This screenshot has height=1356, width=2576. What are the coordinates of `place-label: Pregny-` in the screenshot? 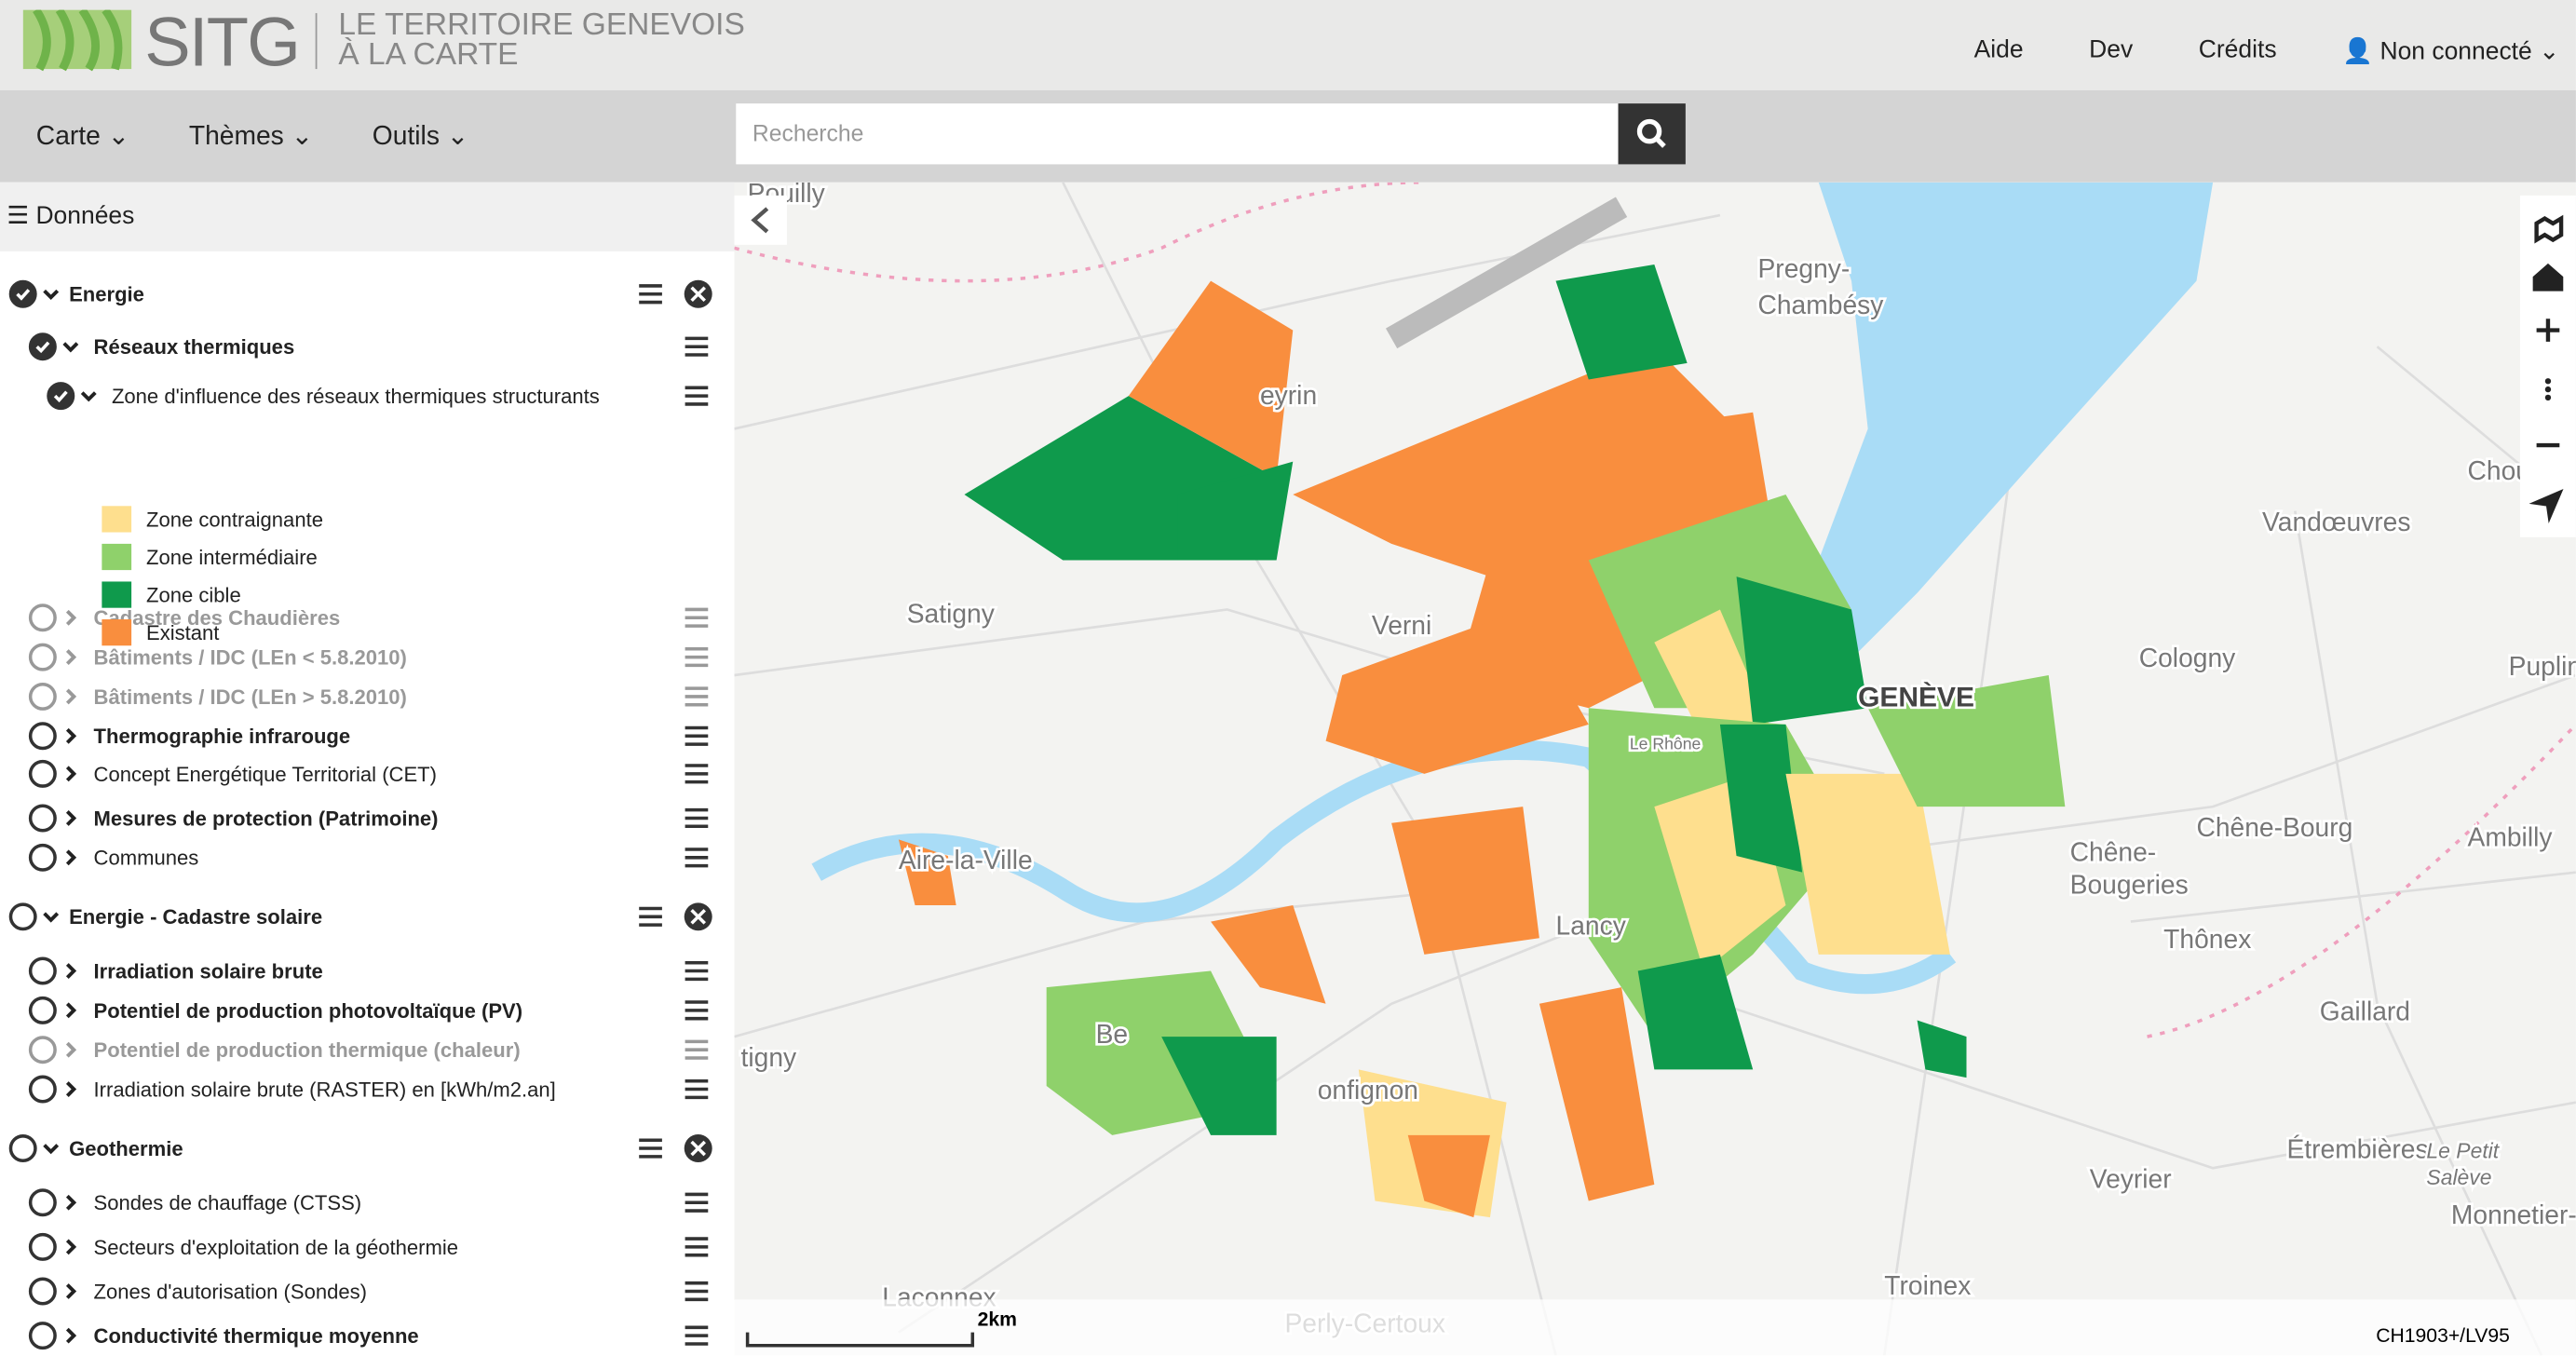 It's located at (1803, 268).